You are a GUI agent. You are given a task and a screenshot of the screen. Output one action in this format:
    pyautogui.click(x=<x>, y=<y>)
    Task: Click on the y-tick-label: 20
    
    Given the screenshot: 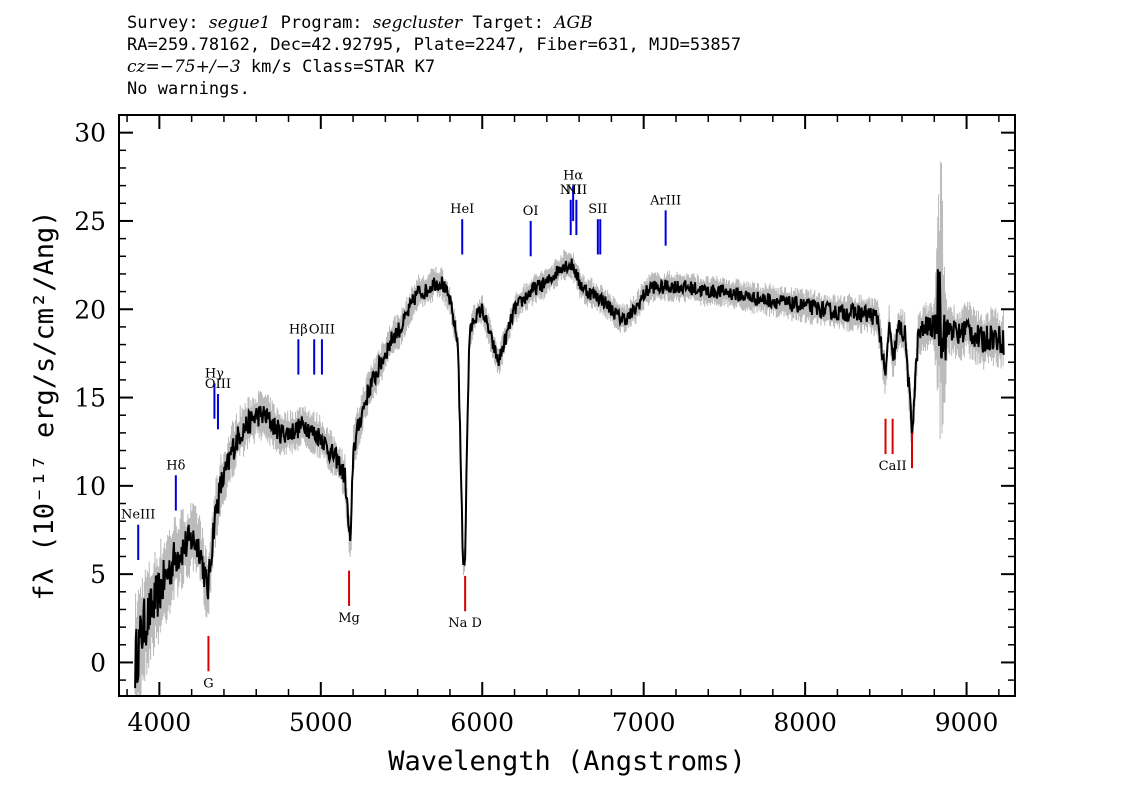 What is the action you would take?
    pyautogui.click(x=90, y=309)
    